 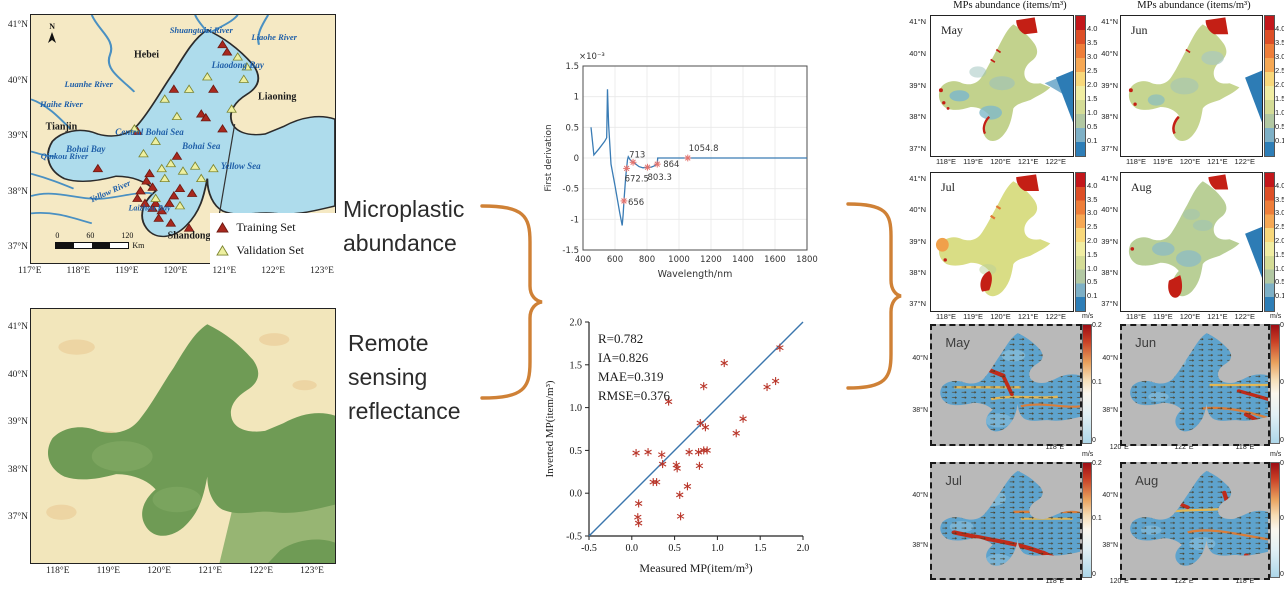 What do you see at coordinates (574, 537) in the screenshot?
I see `chart-text: -0.5` at bounding box center [574, 537].